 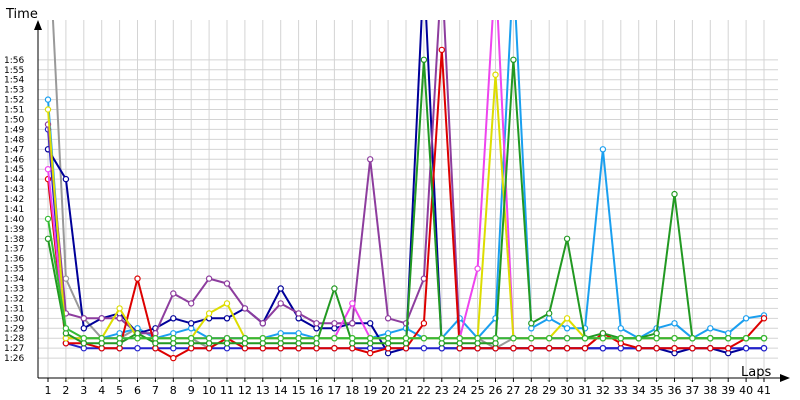 What do you see at coordinates (14, 91) in the screenshot?
I see `y-tick-label: 1:53` at bounding box center [14, 91].